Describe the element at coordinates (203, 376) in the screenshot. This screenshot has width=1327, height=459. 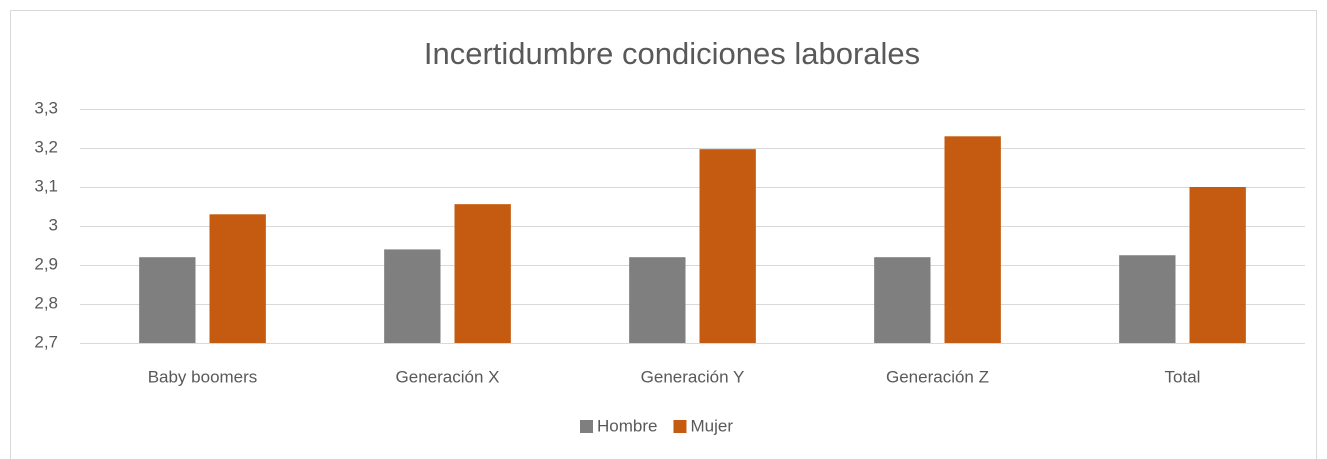
I see `x-tick-label: Baby boomers` at that location.